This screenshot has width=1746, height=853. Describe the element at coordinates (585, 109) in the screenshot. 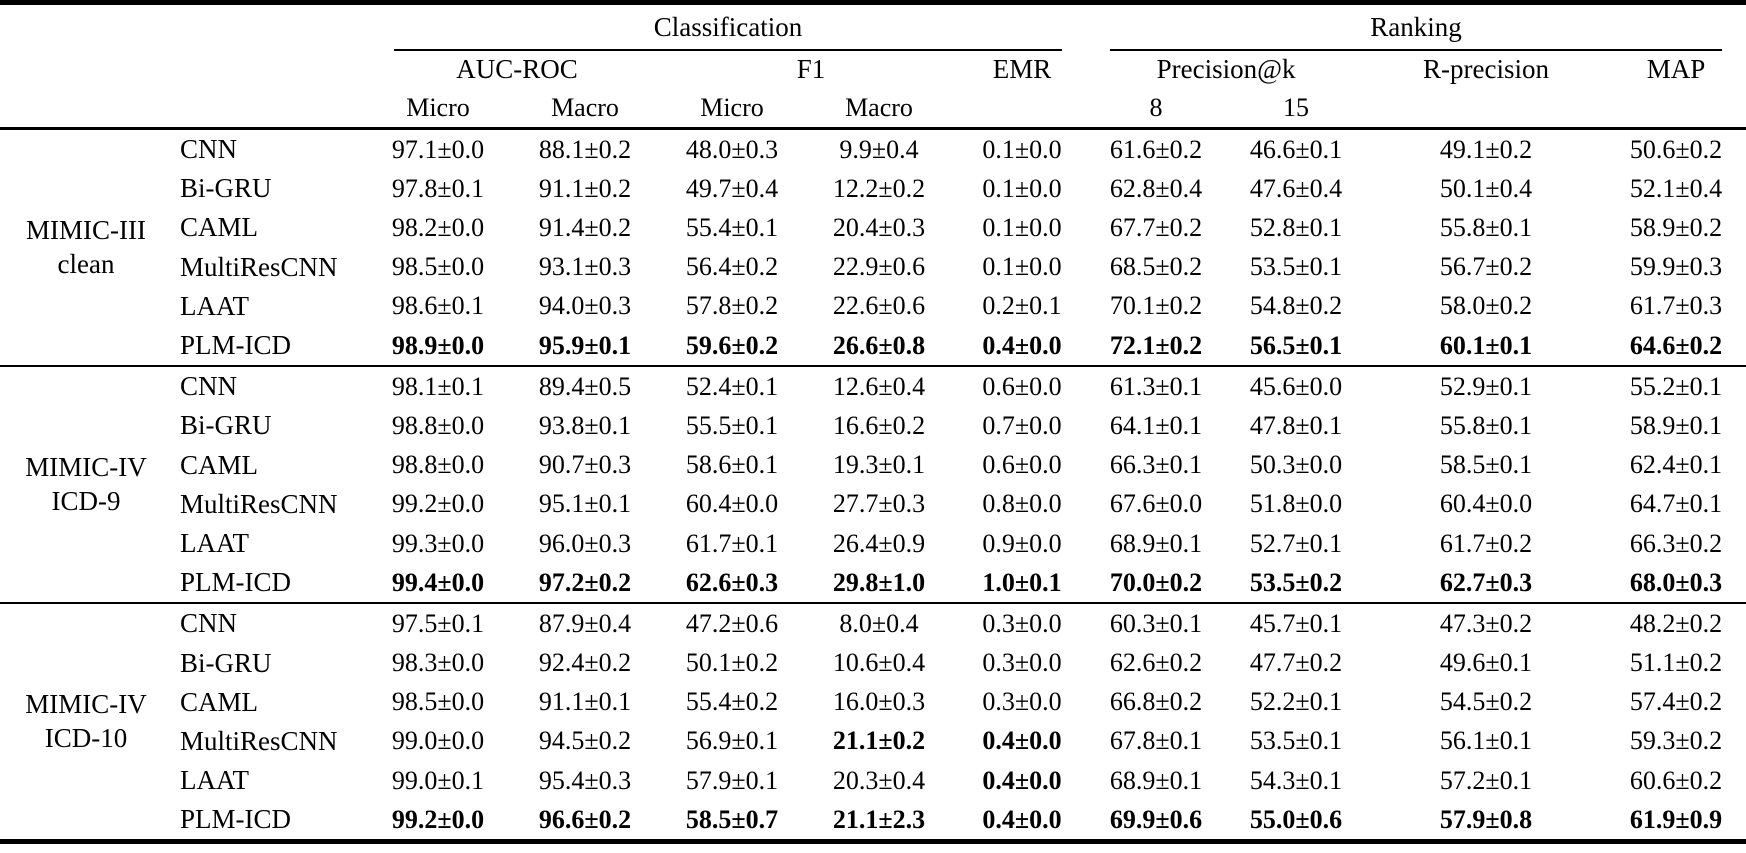

I see `auc-macro-subheader: Macro` at that location.